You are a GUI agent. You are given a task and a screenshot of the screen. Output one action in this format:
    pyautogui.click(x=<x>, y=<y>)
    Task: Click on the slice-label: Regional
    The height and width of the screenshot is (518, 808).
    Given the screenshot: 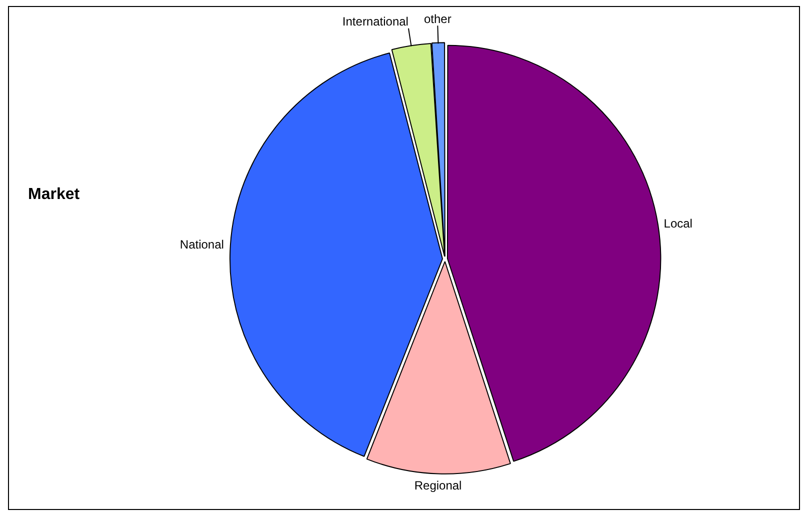 What is the action you would take?
    pyautogui.click(x=438, y=485)
    